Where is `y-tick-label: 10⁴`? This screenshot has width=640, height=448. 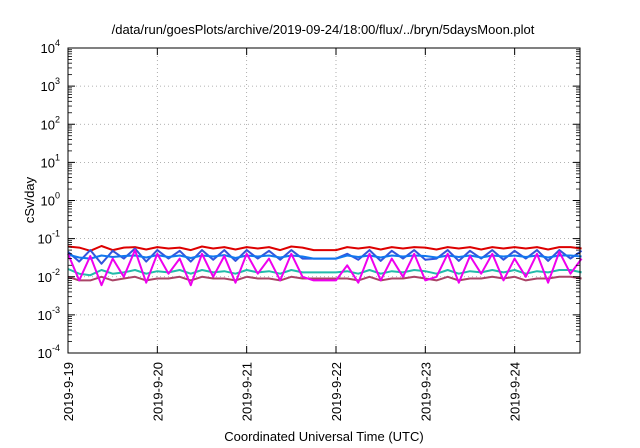
y-tick-label: 10⁴ is located at coordinates (50, 47).